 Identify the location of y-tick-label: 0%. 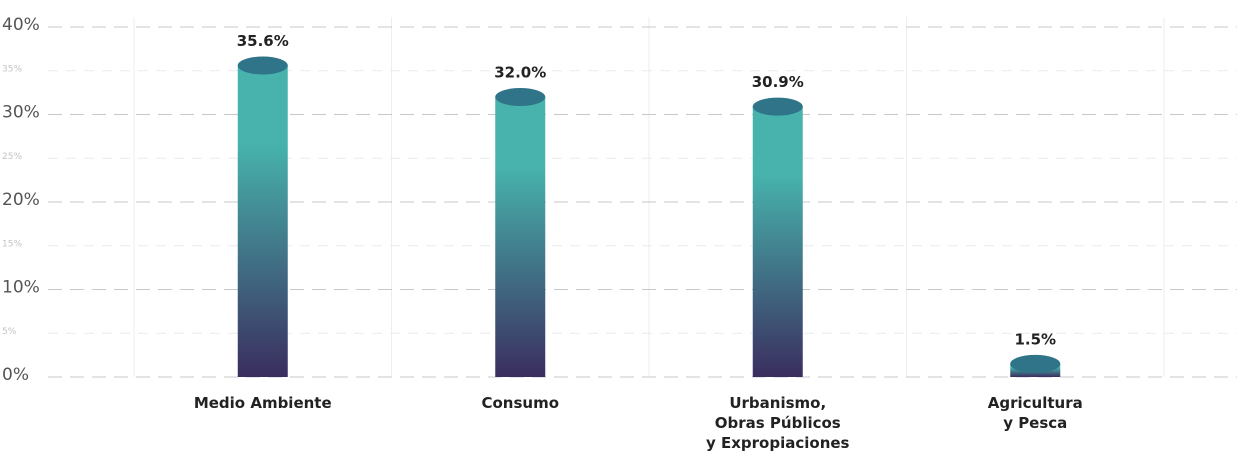
(15, 375).